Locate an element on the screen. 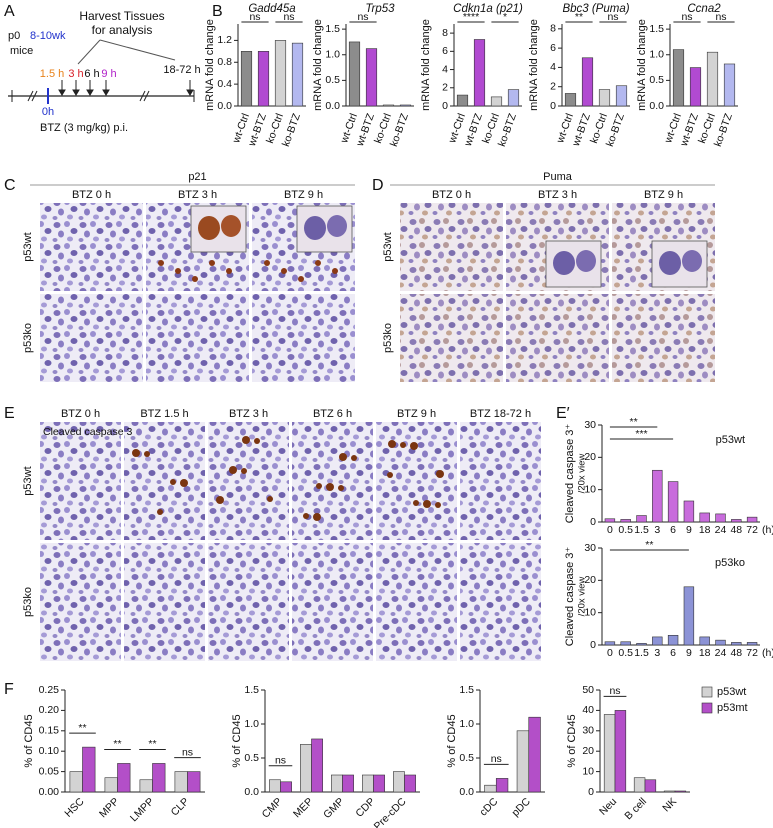 This screenshot has width=773, height=828. significance-label: * is located at coordinates (505, 17).